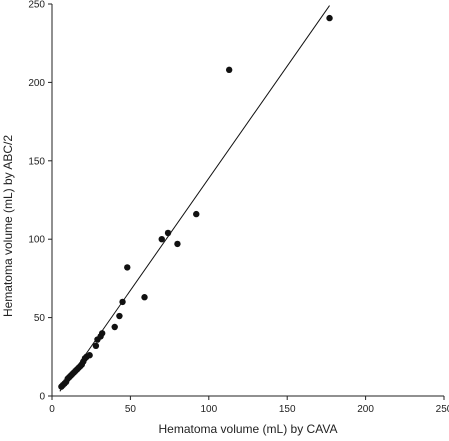 The width and height of the screenshot is (449, 441). What do you see at coordinates (131, 409) in the screenshot?
I see `x-tick-label: 50` at bounding box center [131, 409].